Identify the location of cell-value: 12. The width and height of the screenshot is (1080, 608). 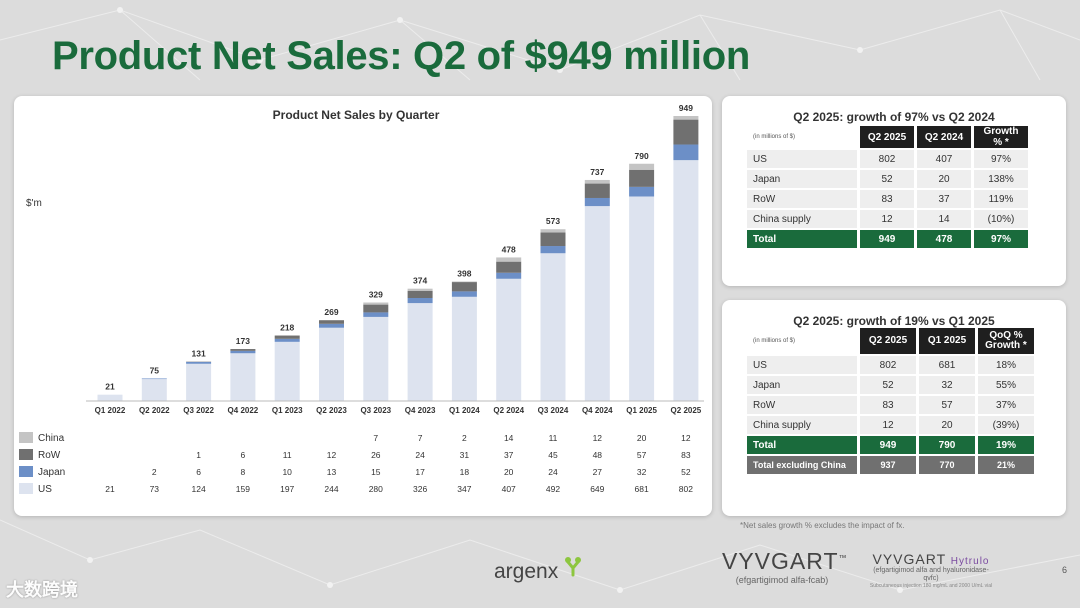
(887, 219).